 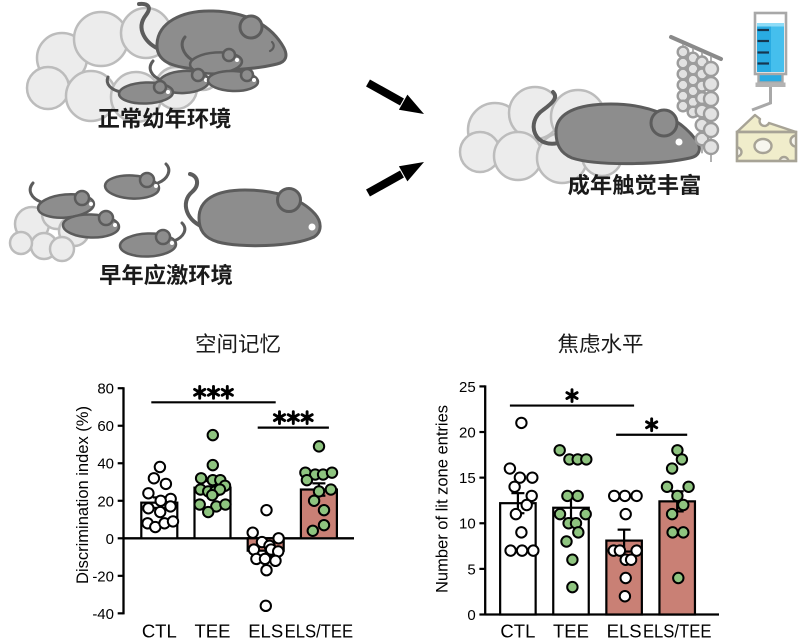 I want to click on nest-puff, so click(x=21, y=243).